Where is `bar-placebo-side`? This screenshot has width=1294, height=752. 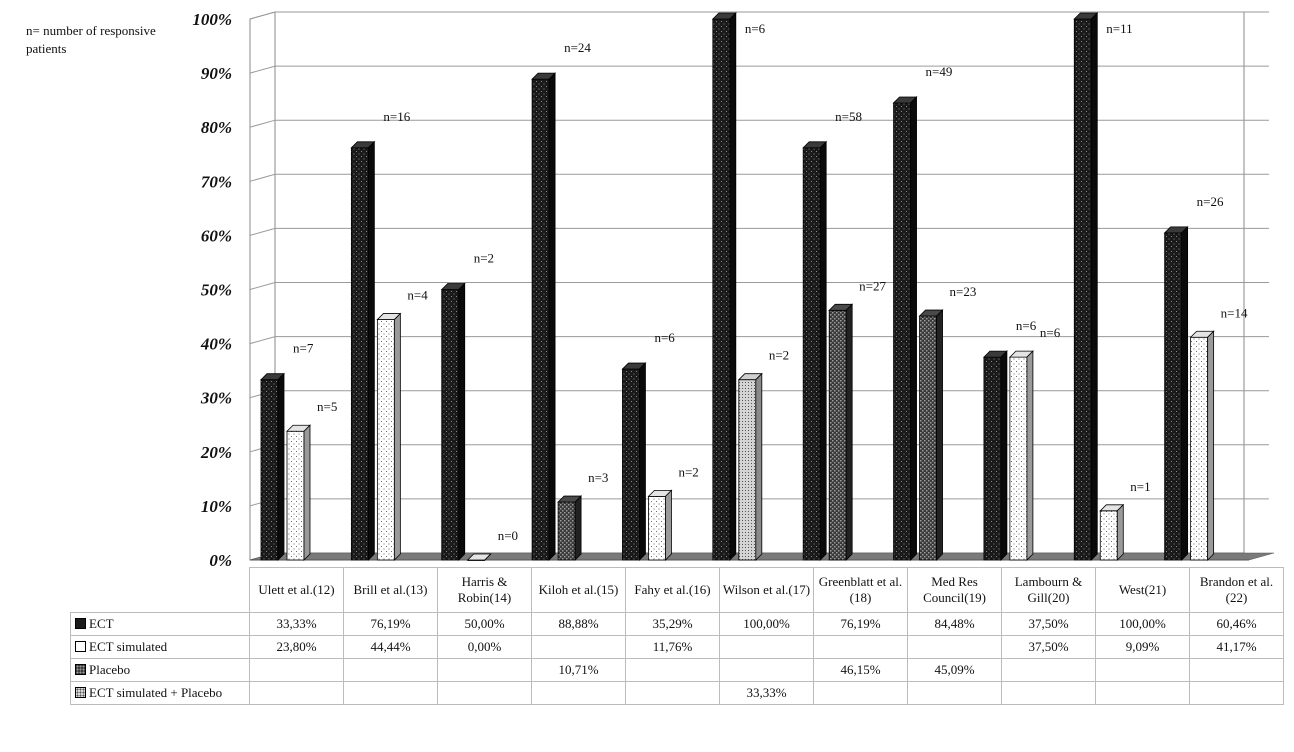
bar-placebo-side is located at coordinates (578, 528).